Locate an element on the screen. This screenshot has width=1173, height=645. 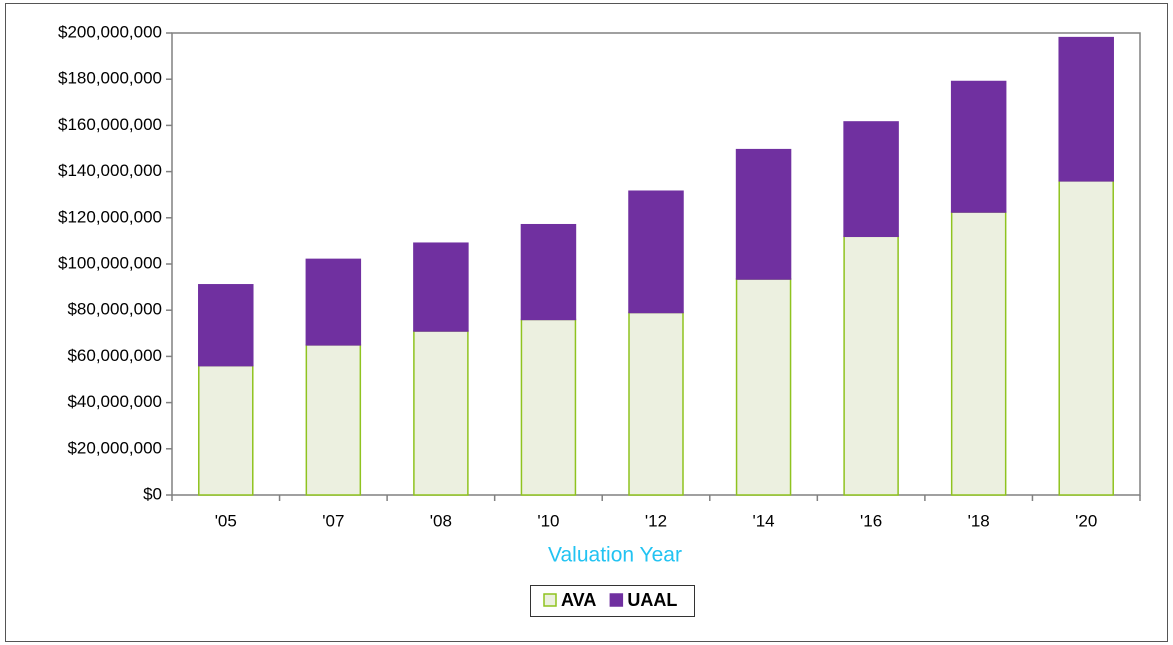
y-tick-label: $160,000,000 is located at coordinates (110, 124).